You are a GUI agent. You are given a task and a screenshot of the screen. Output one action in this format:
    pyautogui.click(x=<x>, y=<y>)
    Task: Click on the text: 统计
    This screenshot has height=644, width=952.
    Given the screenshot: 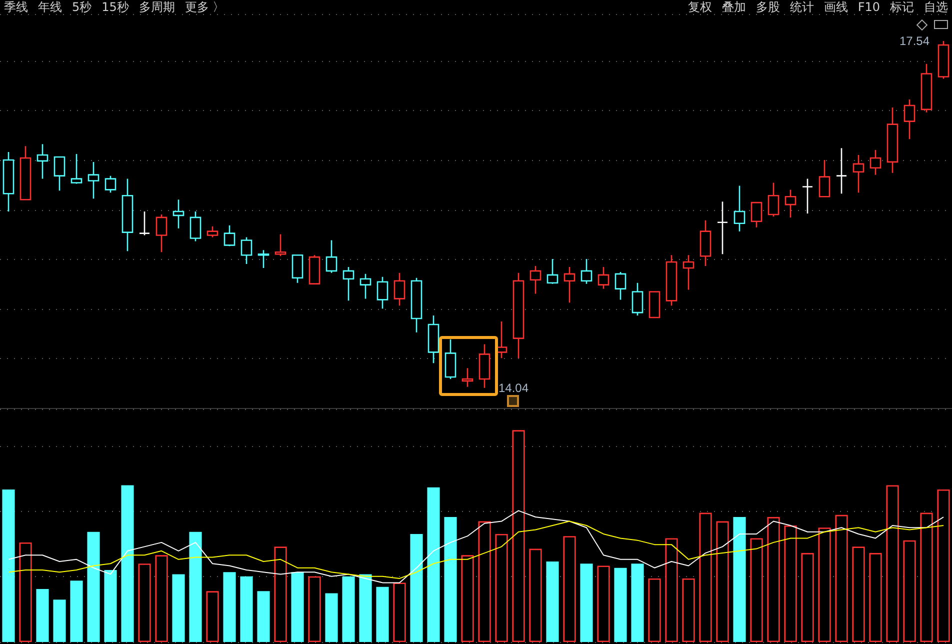 What is the action you would take?
    pyautogui.click(x=802, y=7)
    